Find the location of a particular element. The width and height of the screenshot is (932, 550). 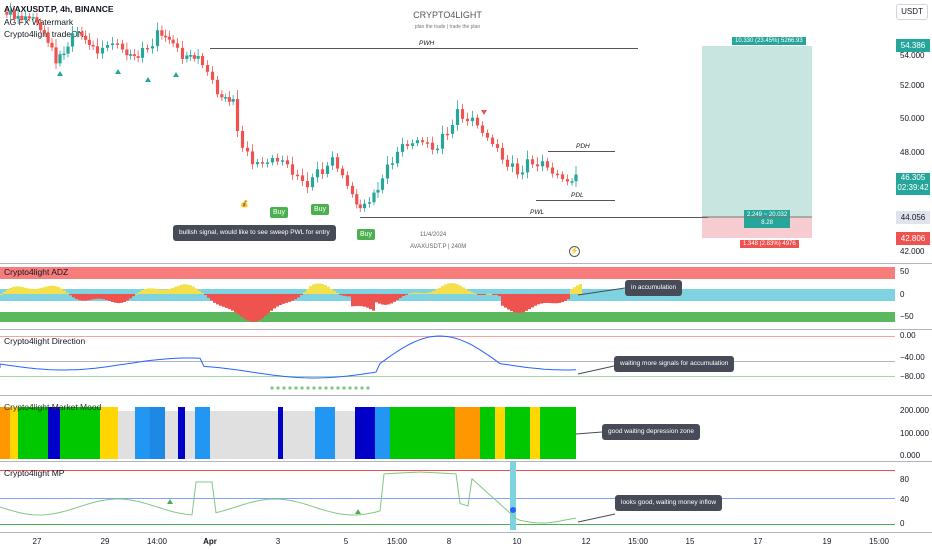

mood-note-bubble: good waiting depression zone is located at coordinates (651, 432).